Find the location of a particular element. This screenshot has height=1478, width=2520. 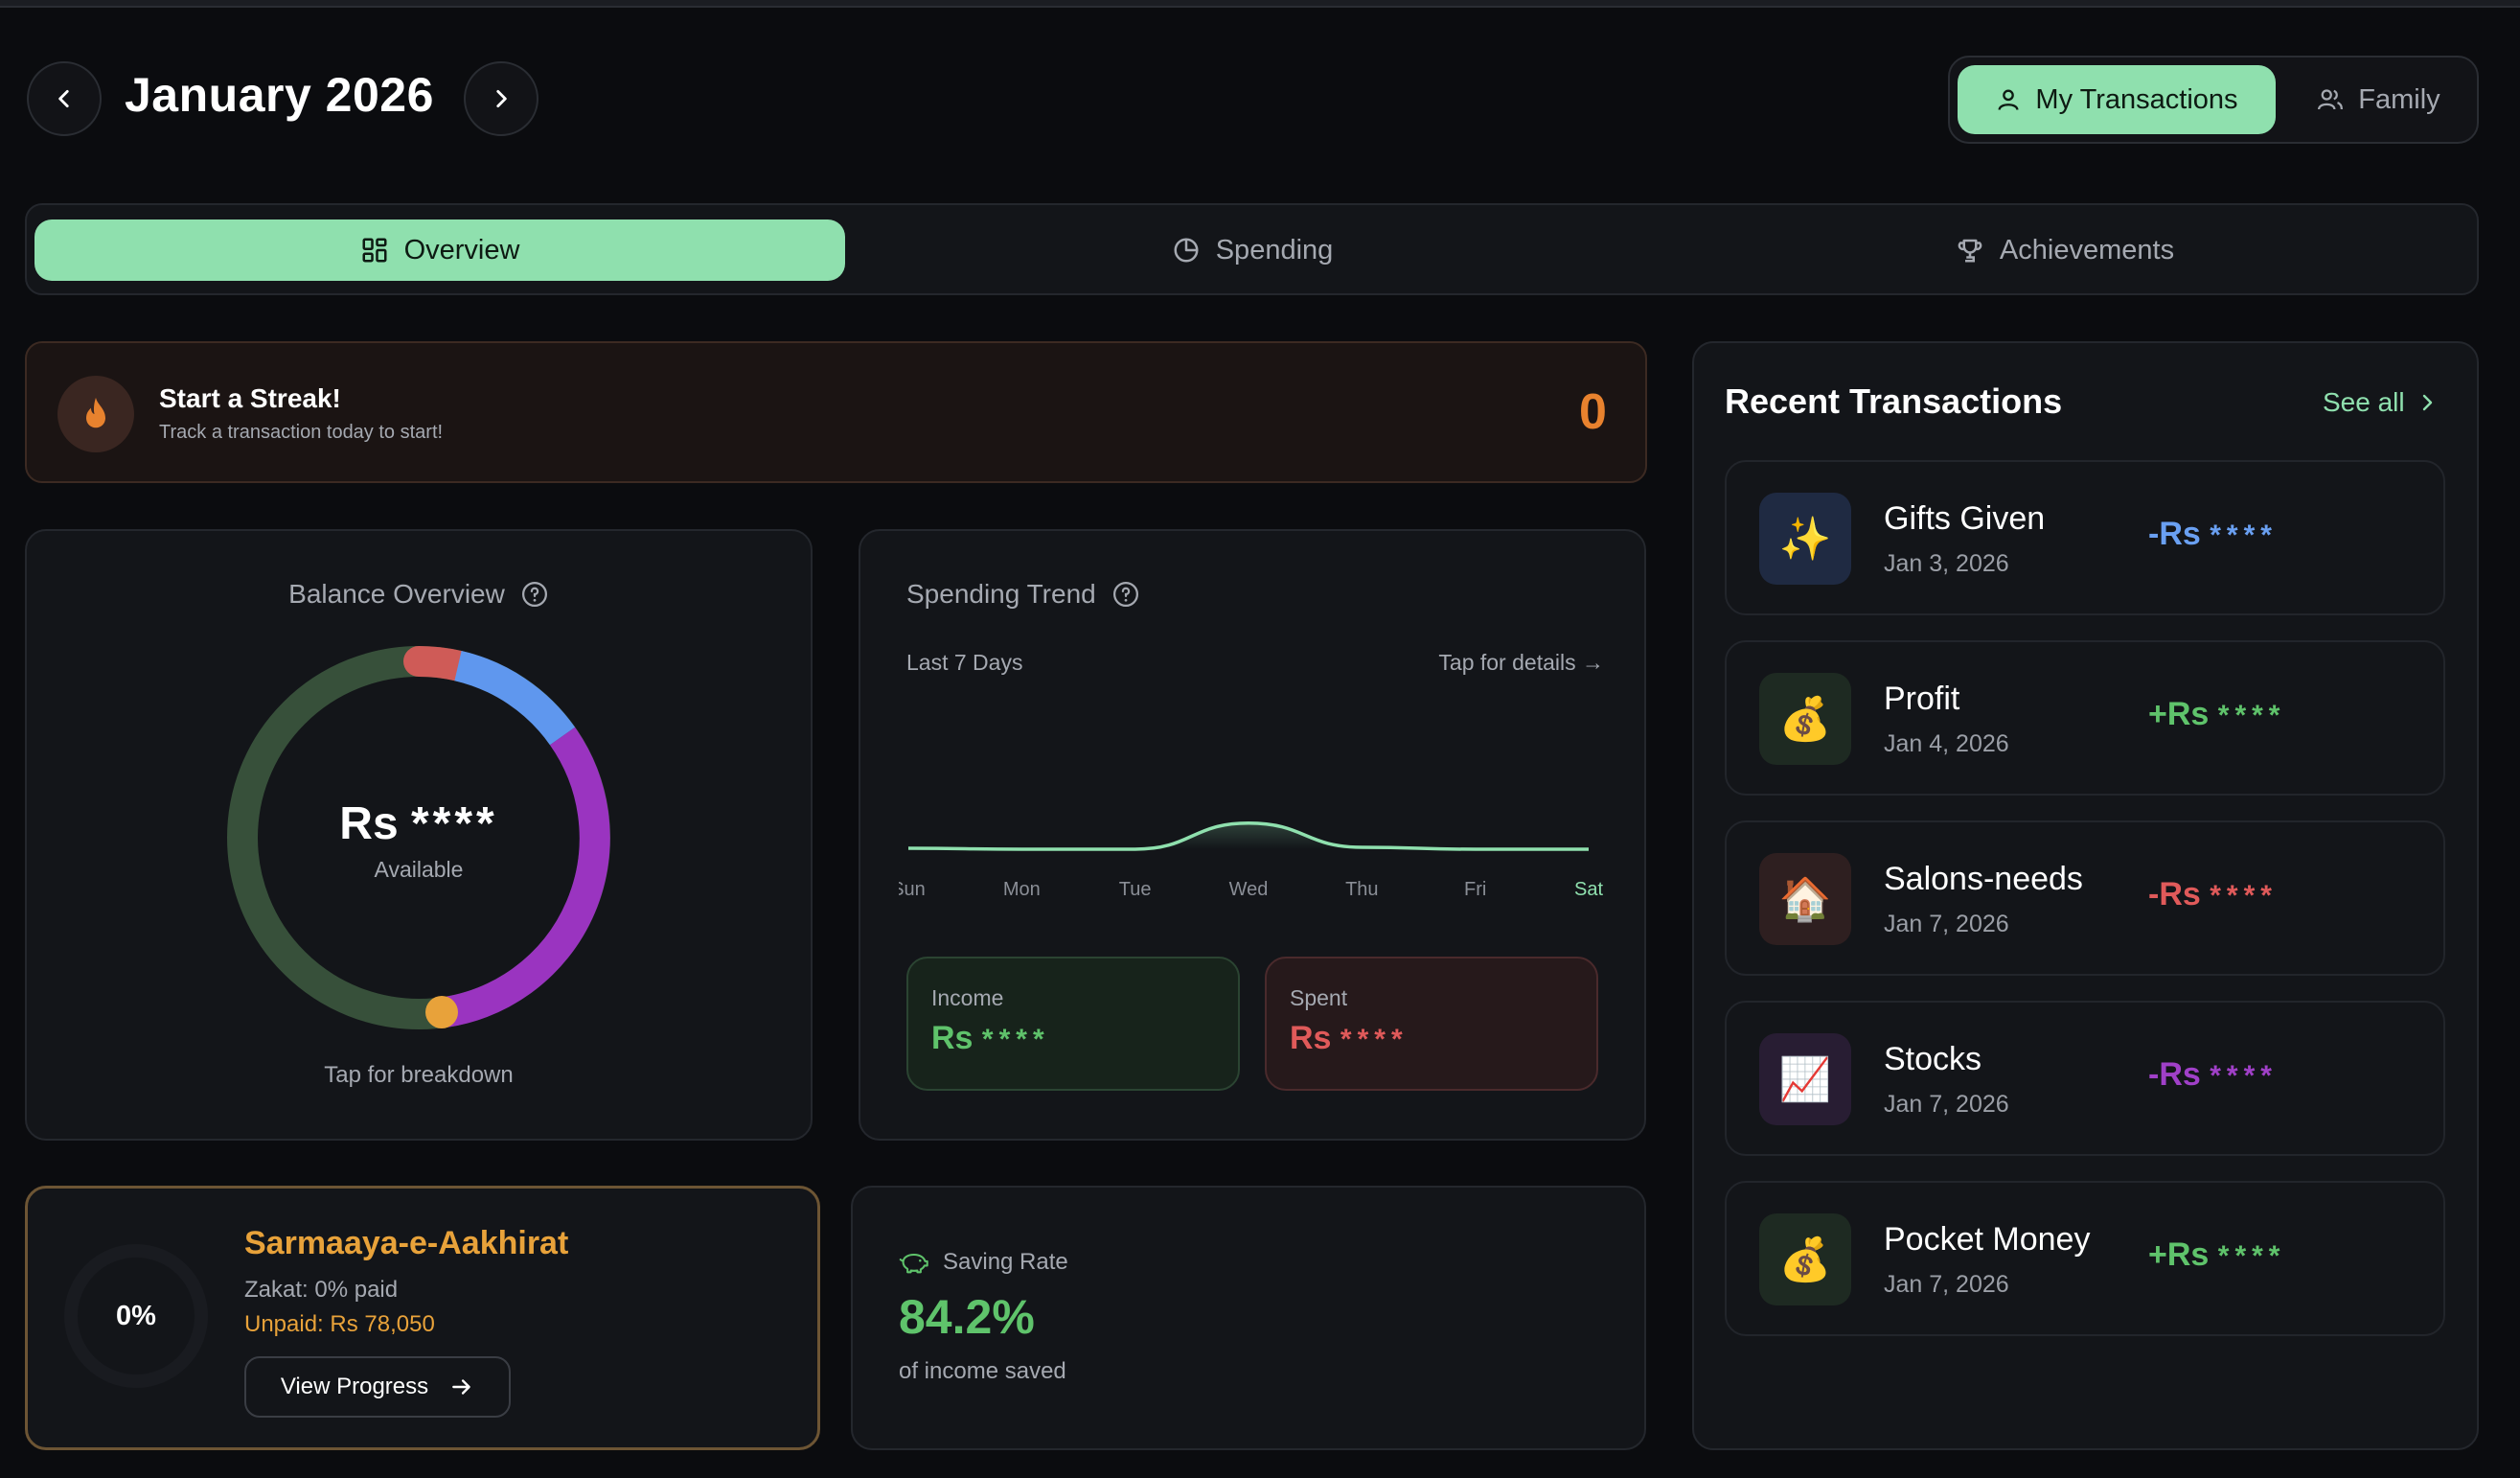

trend-header: Spending Trend is located at coordinates (1023, 594).